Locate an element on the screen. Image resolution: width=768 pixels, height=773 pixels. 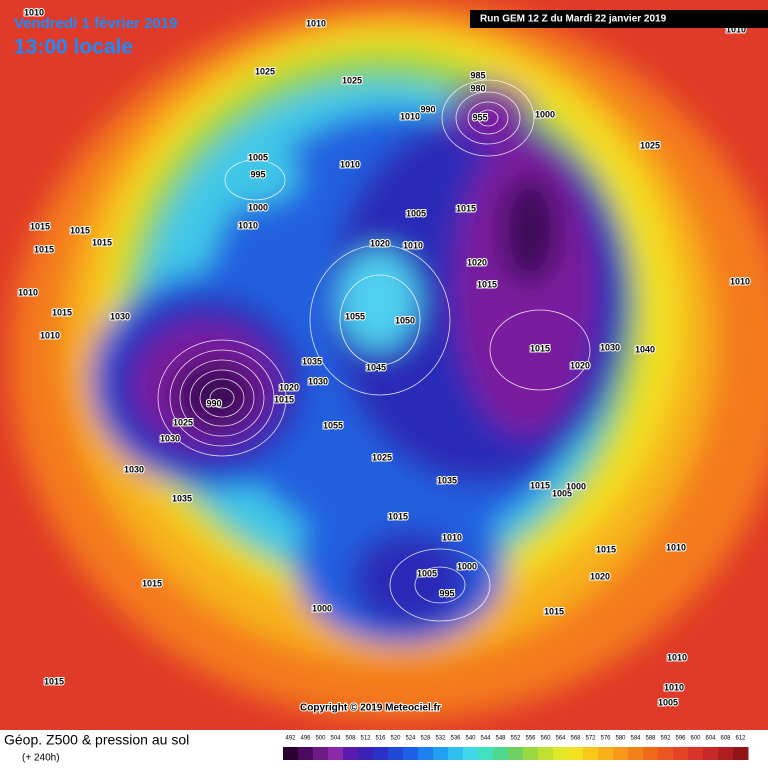
legend-title: Géop. Z500 & pression au sol is located at coordinates (96, 740).